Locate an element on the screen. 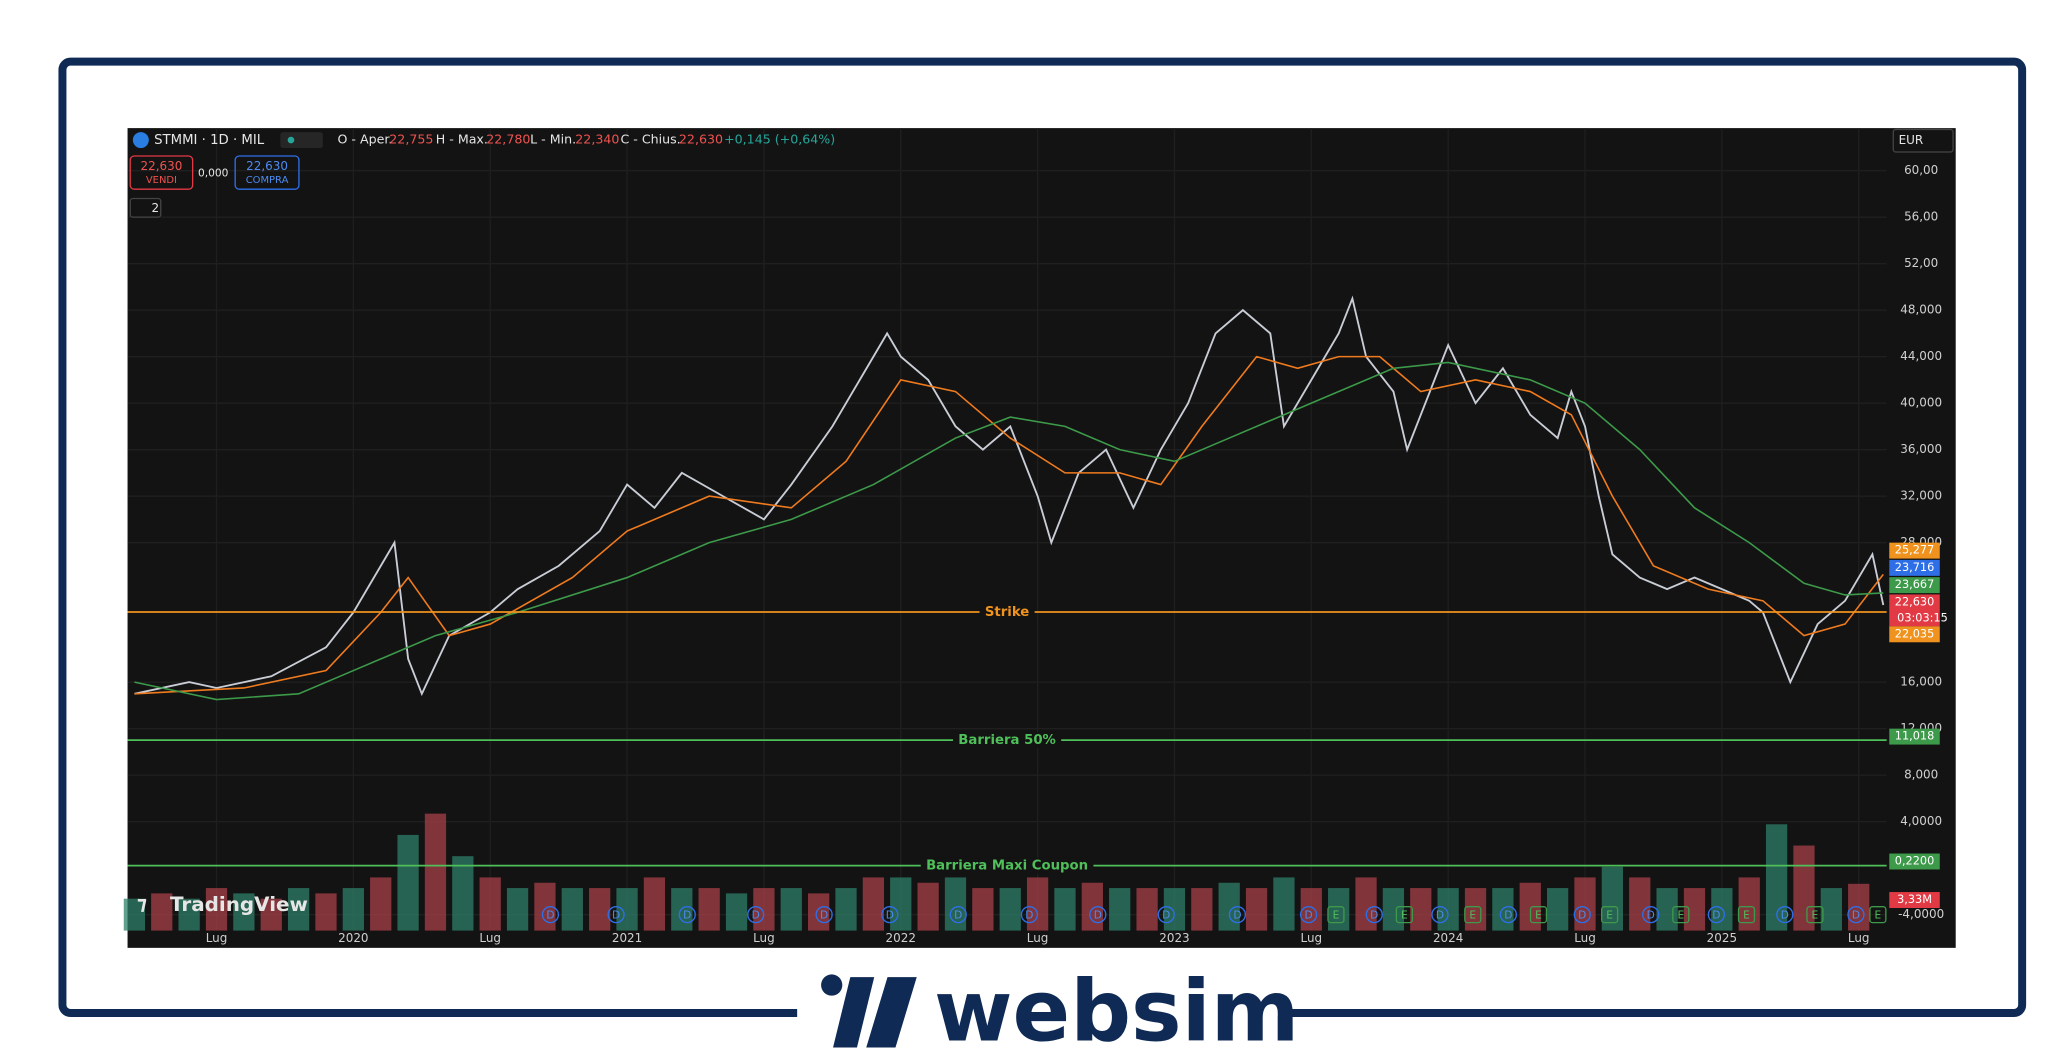 This screenshot has width=2062, height=1064. level-label: Strike is located at coordinates (1007, 612).